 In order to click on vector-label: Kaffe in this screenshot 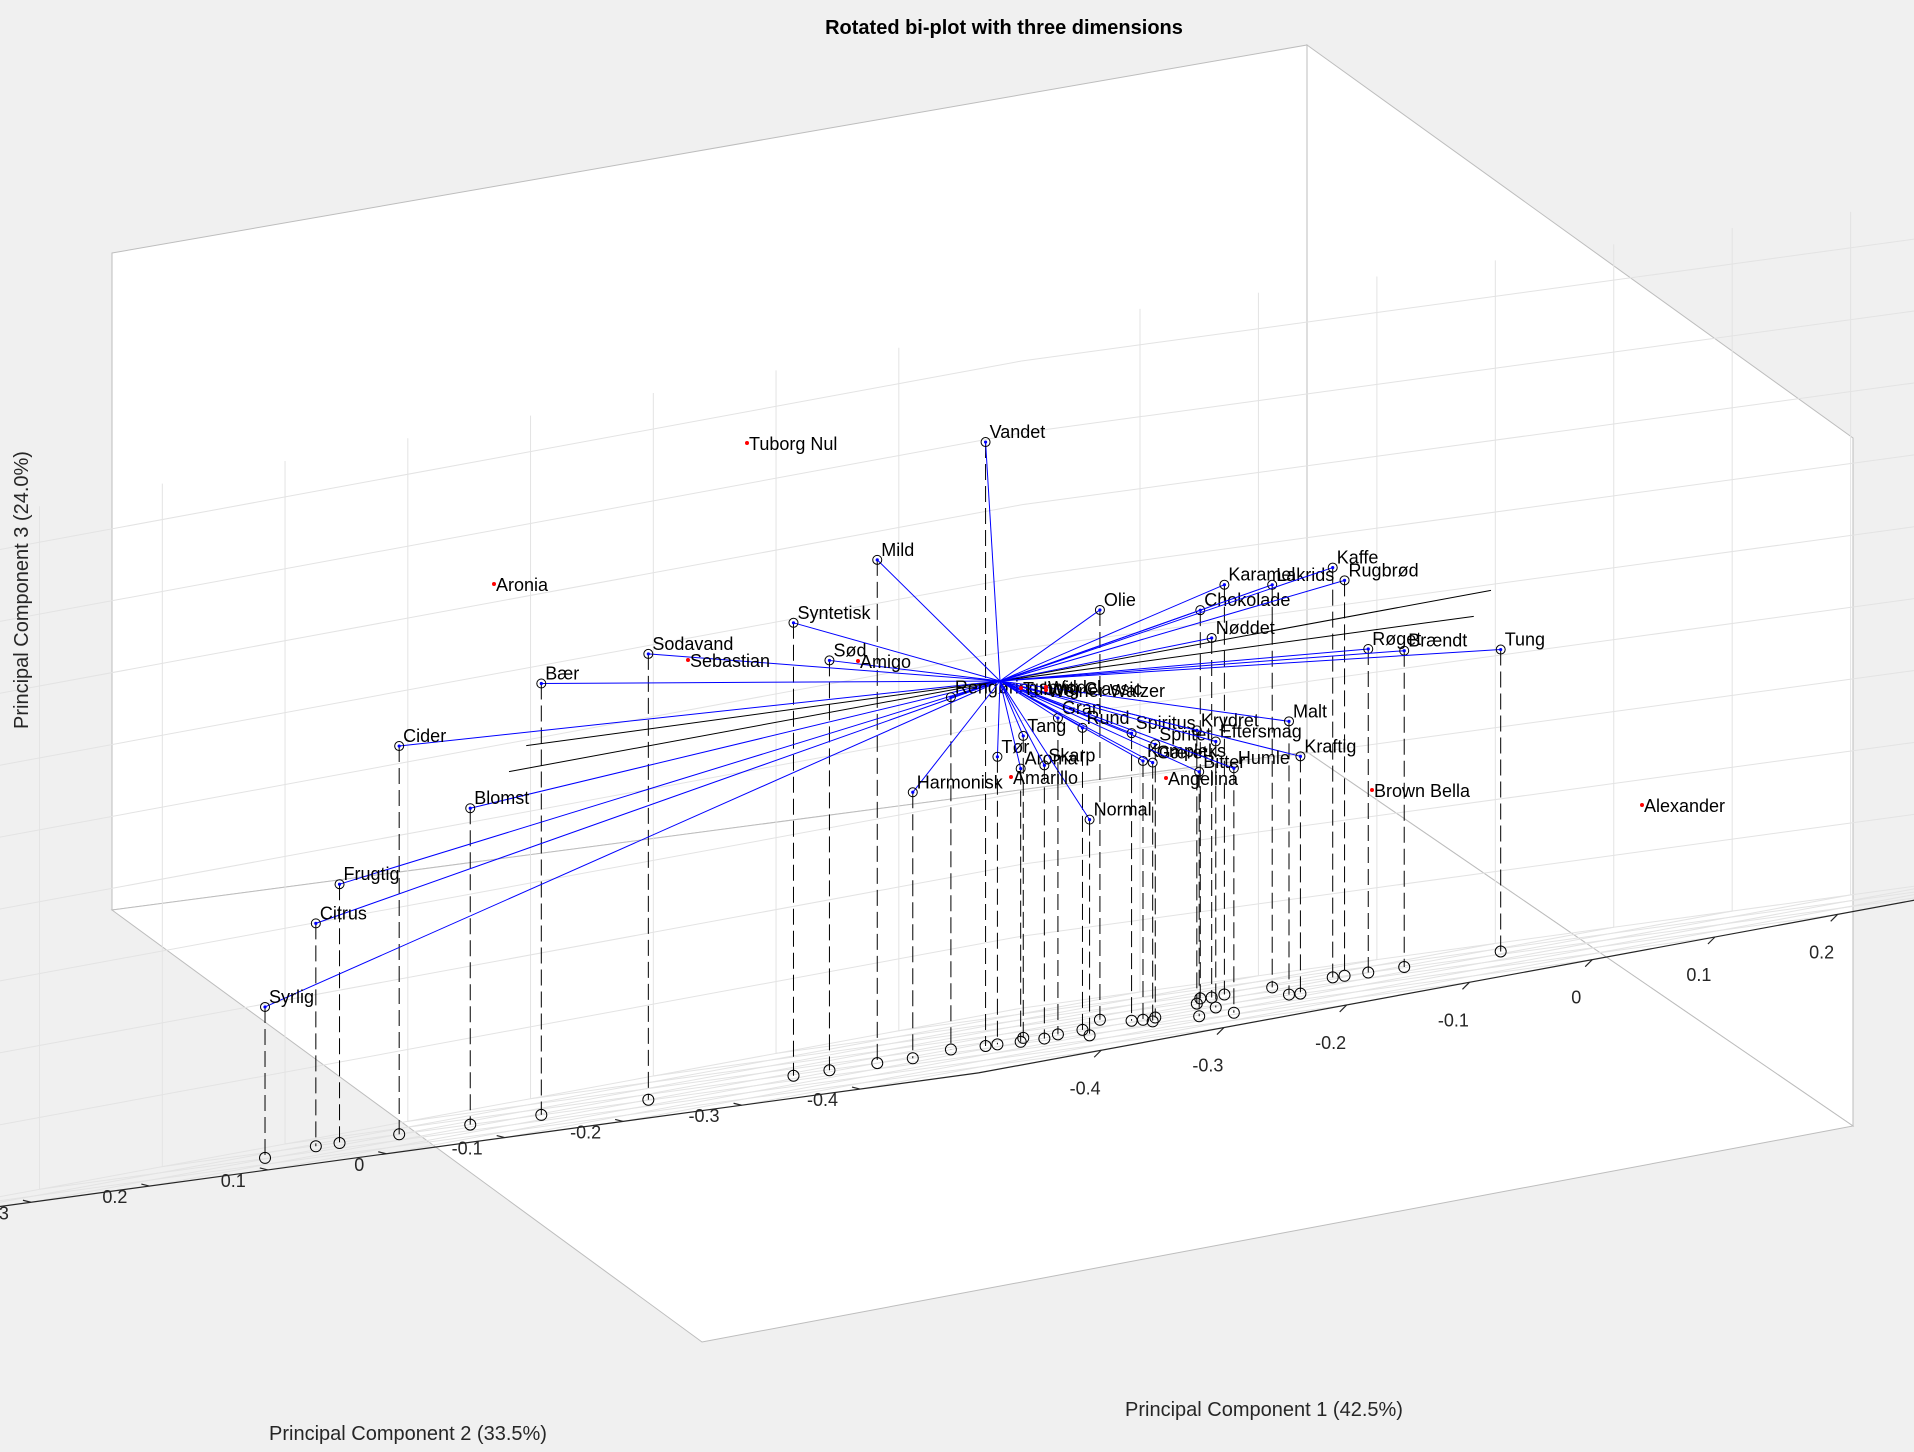, I will do `click(1358, 558)`.